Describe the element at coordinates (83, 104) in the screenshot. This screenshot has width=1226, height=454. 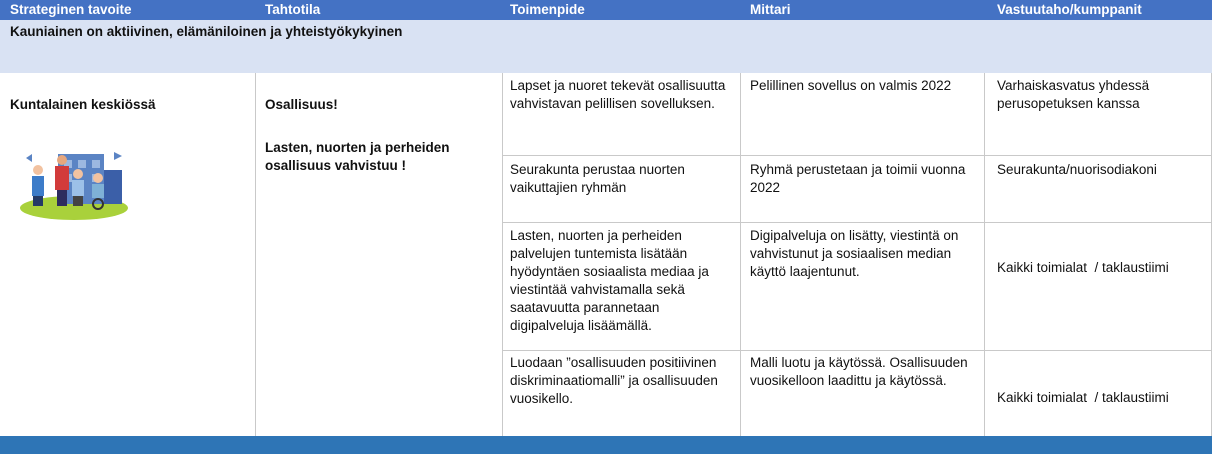
I see `goal-title: Kuntalainen keskiössä` at that location.